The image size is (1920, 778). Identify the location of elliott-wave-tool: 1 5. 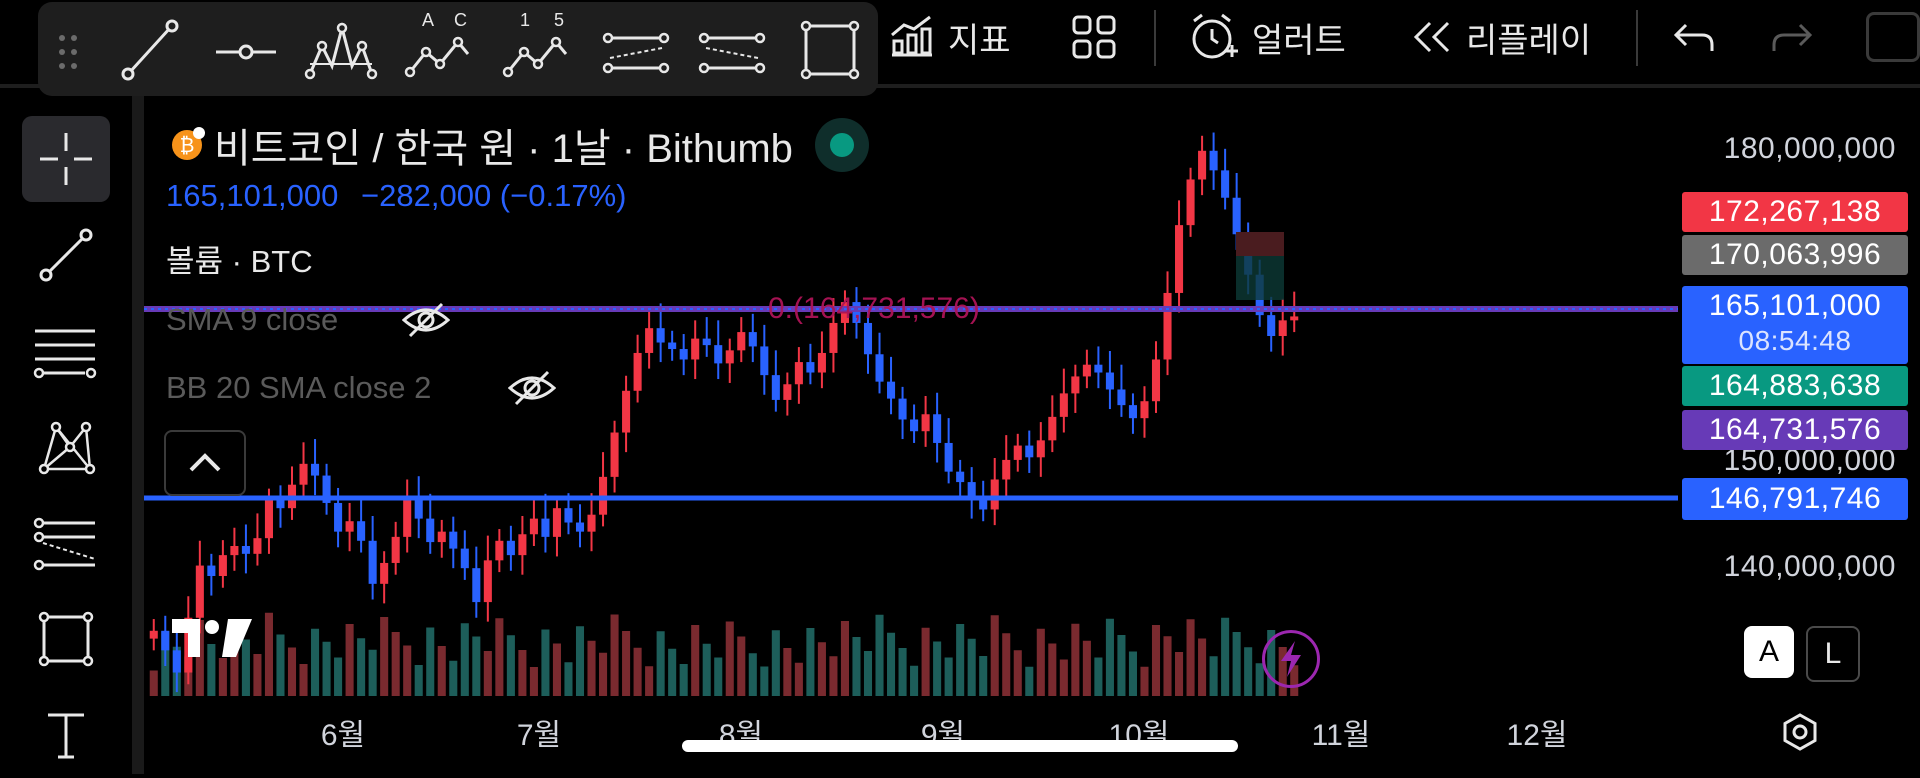
(536, 47).